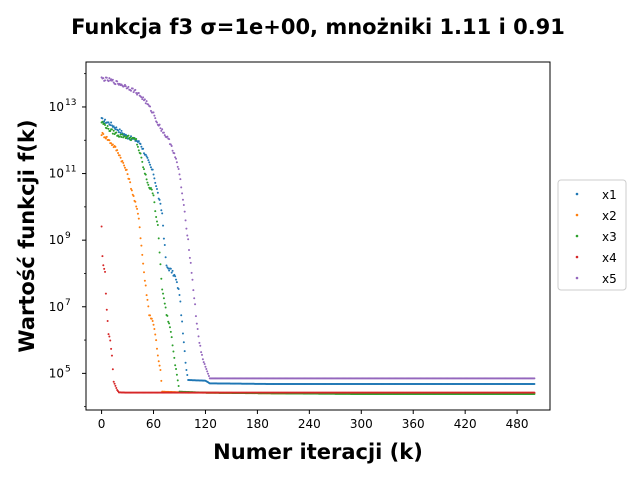 This screenshot has width=640, height=480. I want to click on x-tick-label: 300, so click(361, 424).